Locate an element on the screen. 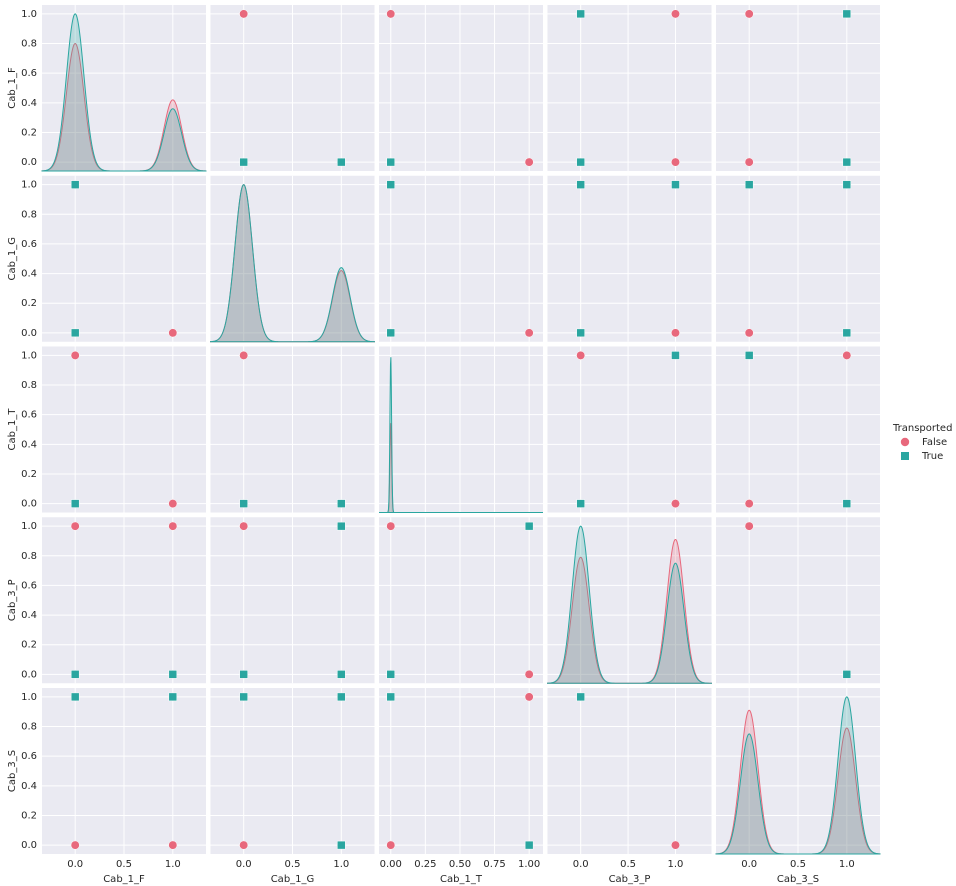 The image size is (956, 886). x-tick-label: 1.00 is located at coordinates (529, 864).